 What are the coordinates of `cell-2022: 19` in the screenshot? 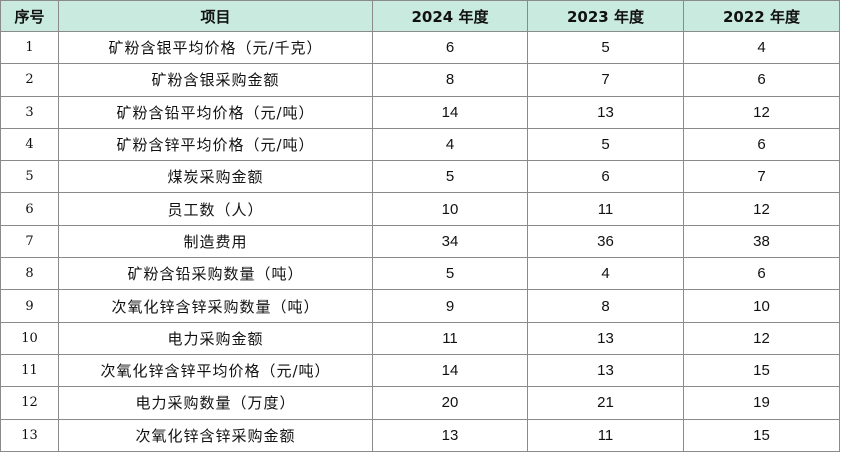 It's located at (761, 403).